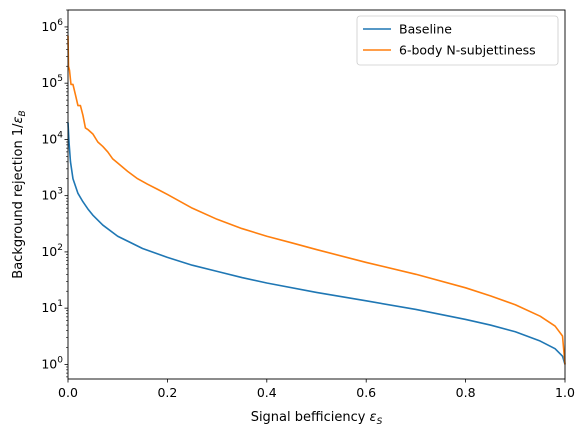 Image resolution: width=585 pixels, height=436 pixels. I want to click on x-tick-label: 0.4, so click(267, 392).